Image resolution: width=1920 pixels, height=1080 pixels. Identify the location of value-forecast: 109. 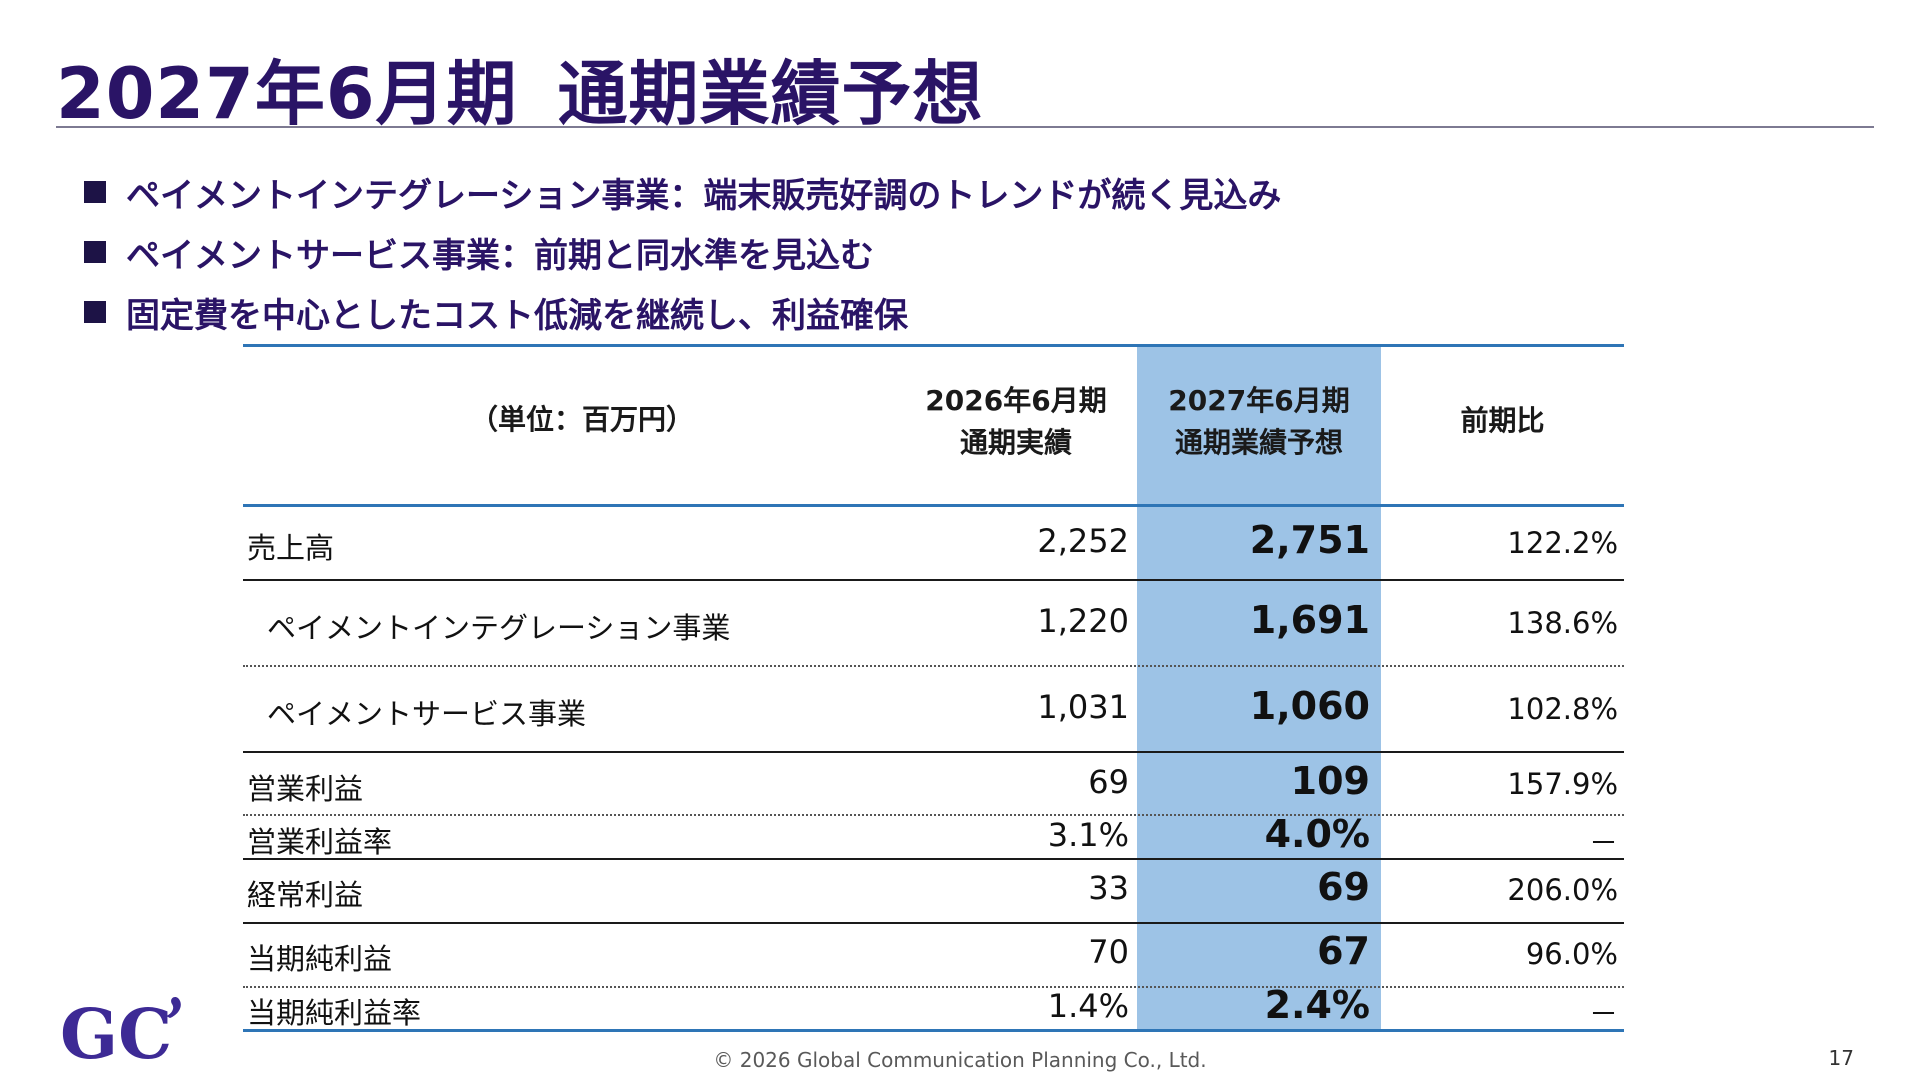
(1330, 781).